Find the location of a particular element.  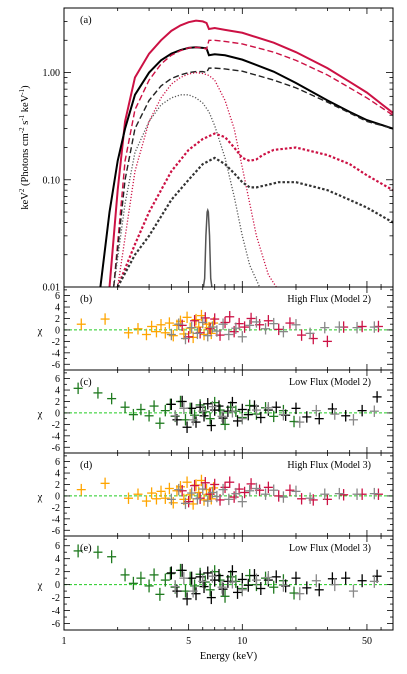

y-axis-label-superscript: 2 is located at coordinates (22, 190).